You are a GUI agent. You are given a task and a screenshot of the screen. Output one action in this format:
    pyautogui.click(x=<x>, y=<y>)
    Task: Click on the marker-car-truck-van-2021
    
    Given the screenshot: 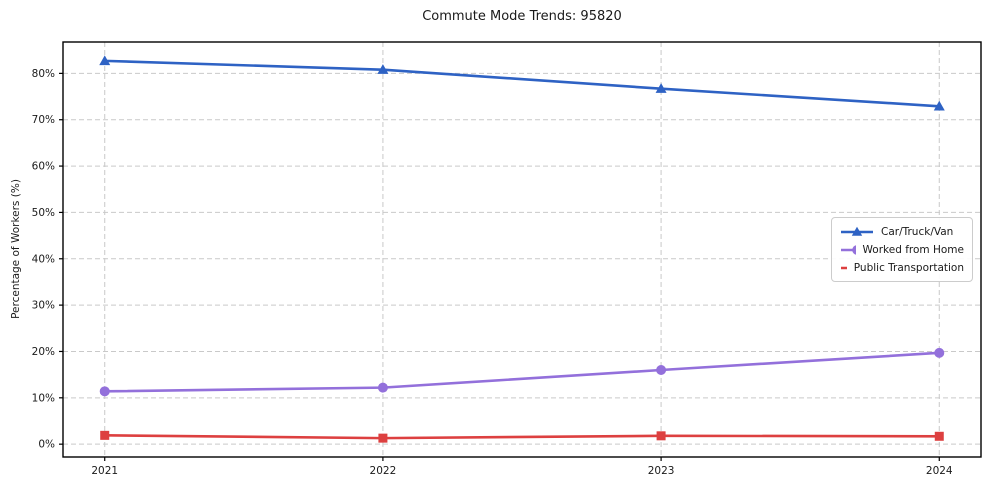 What is the action you would take?
    pyautogui.click(x=105, y=60)
    